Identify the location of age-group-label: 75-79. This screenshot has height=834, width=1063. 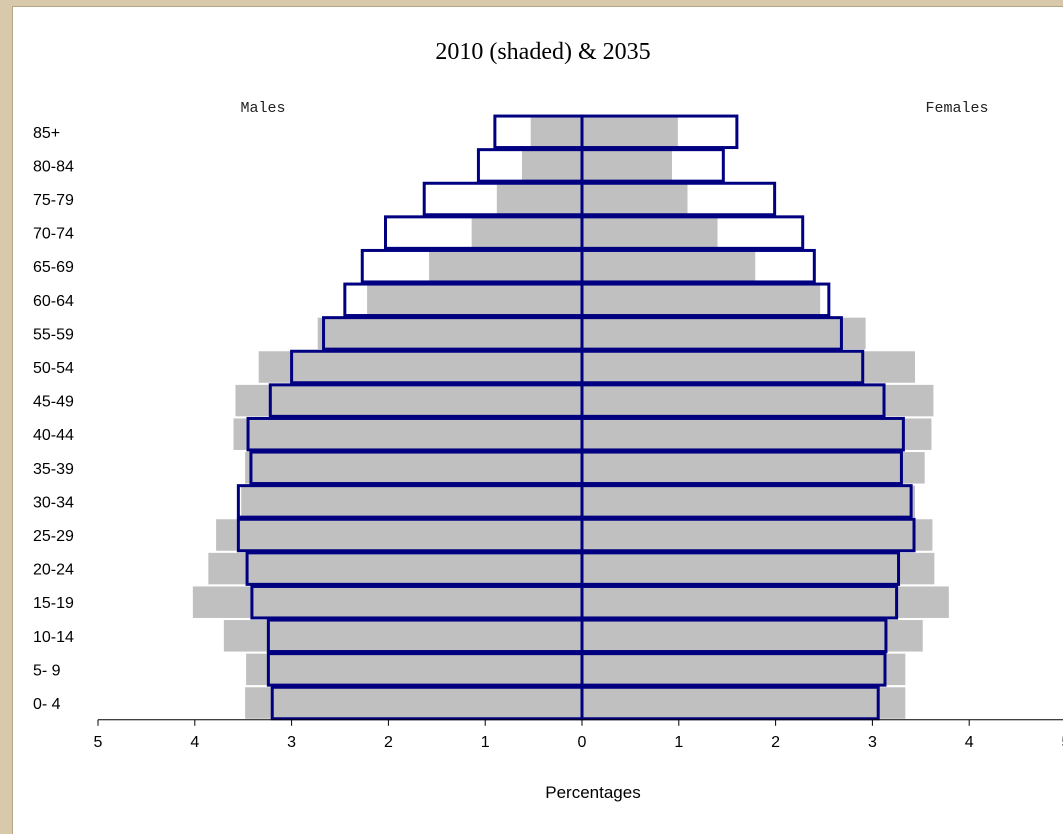
(53, 200).